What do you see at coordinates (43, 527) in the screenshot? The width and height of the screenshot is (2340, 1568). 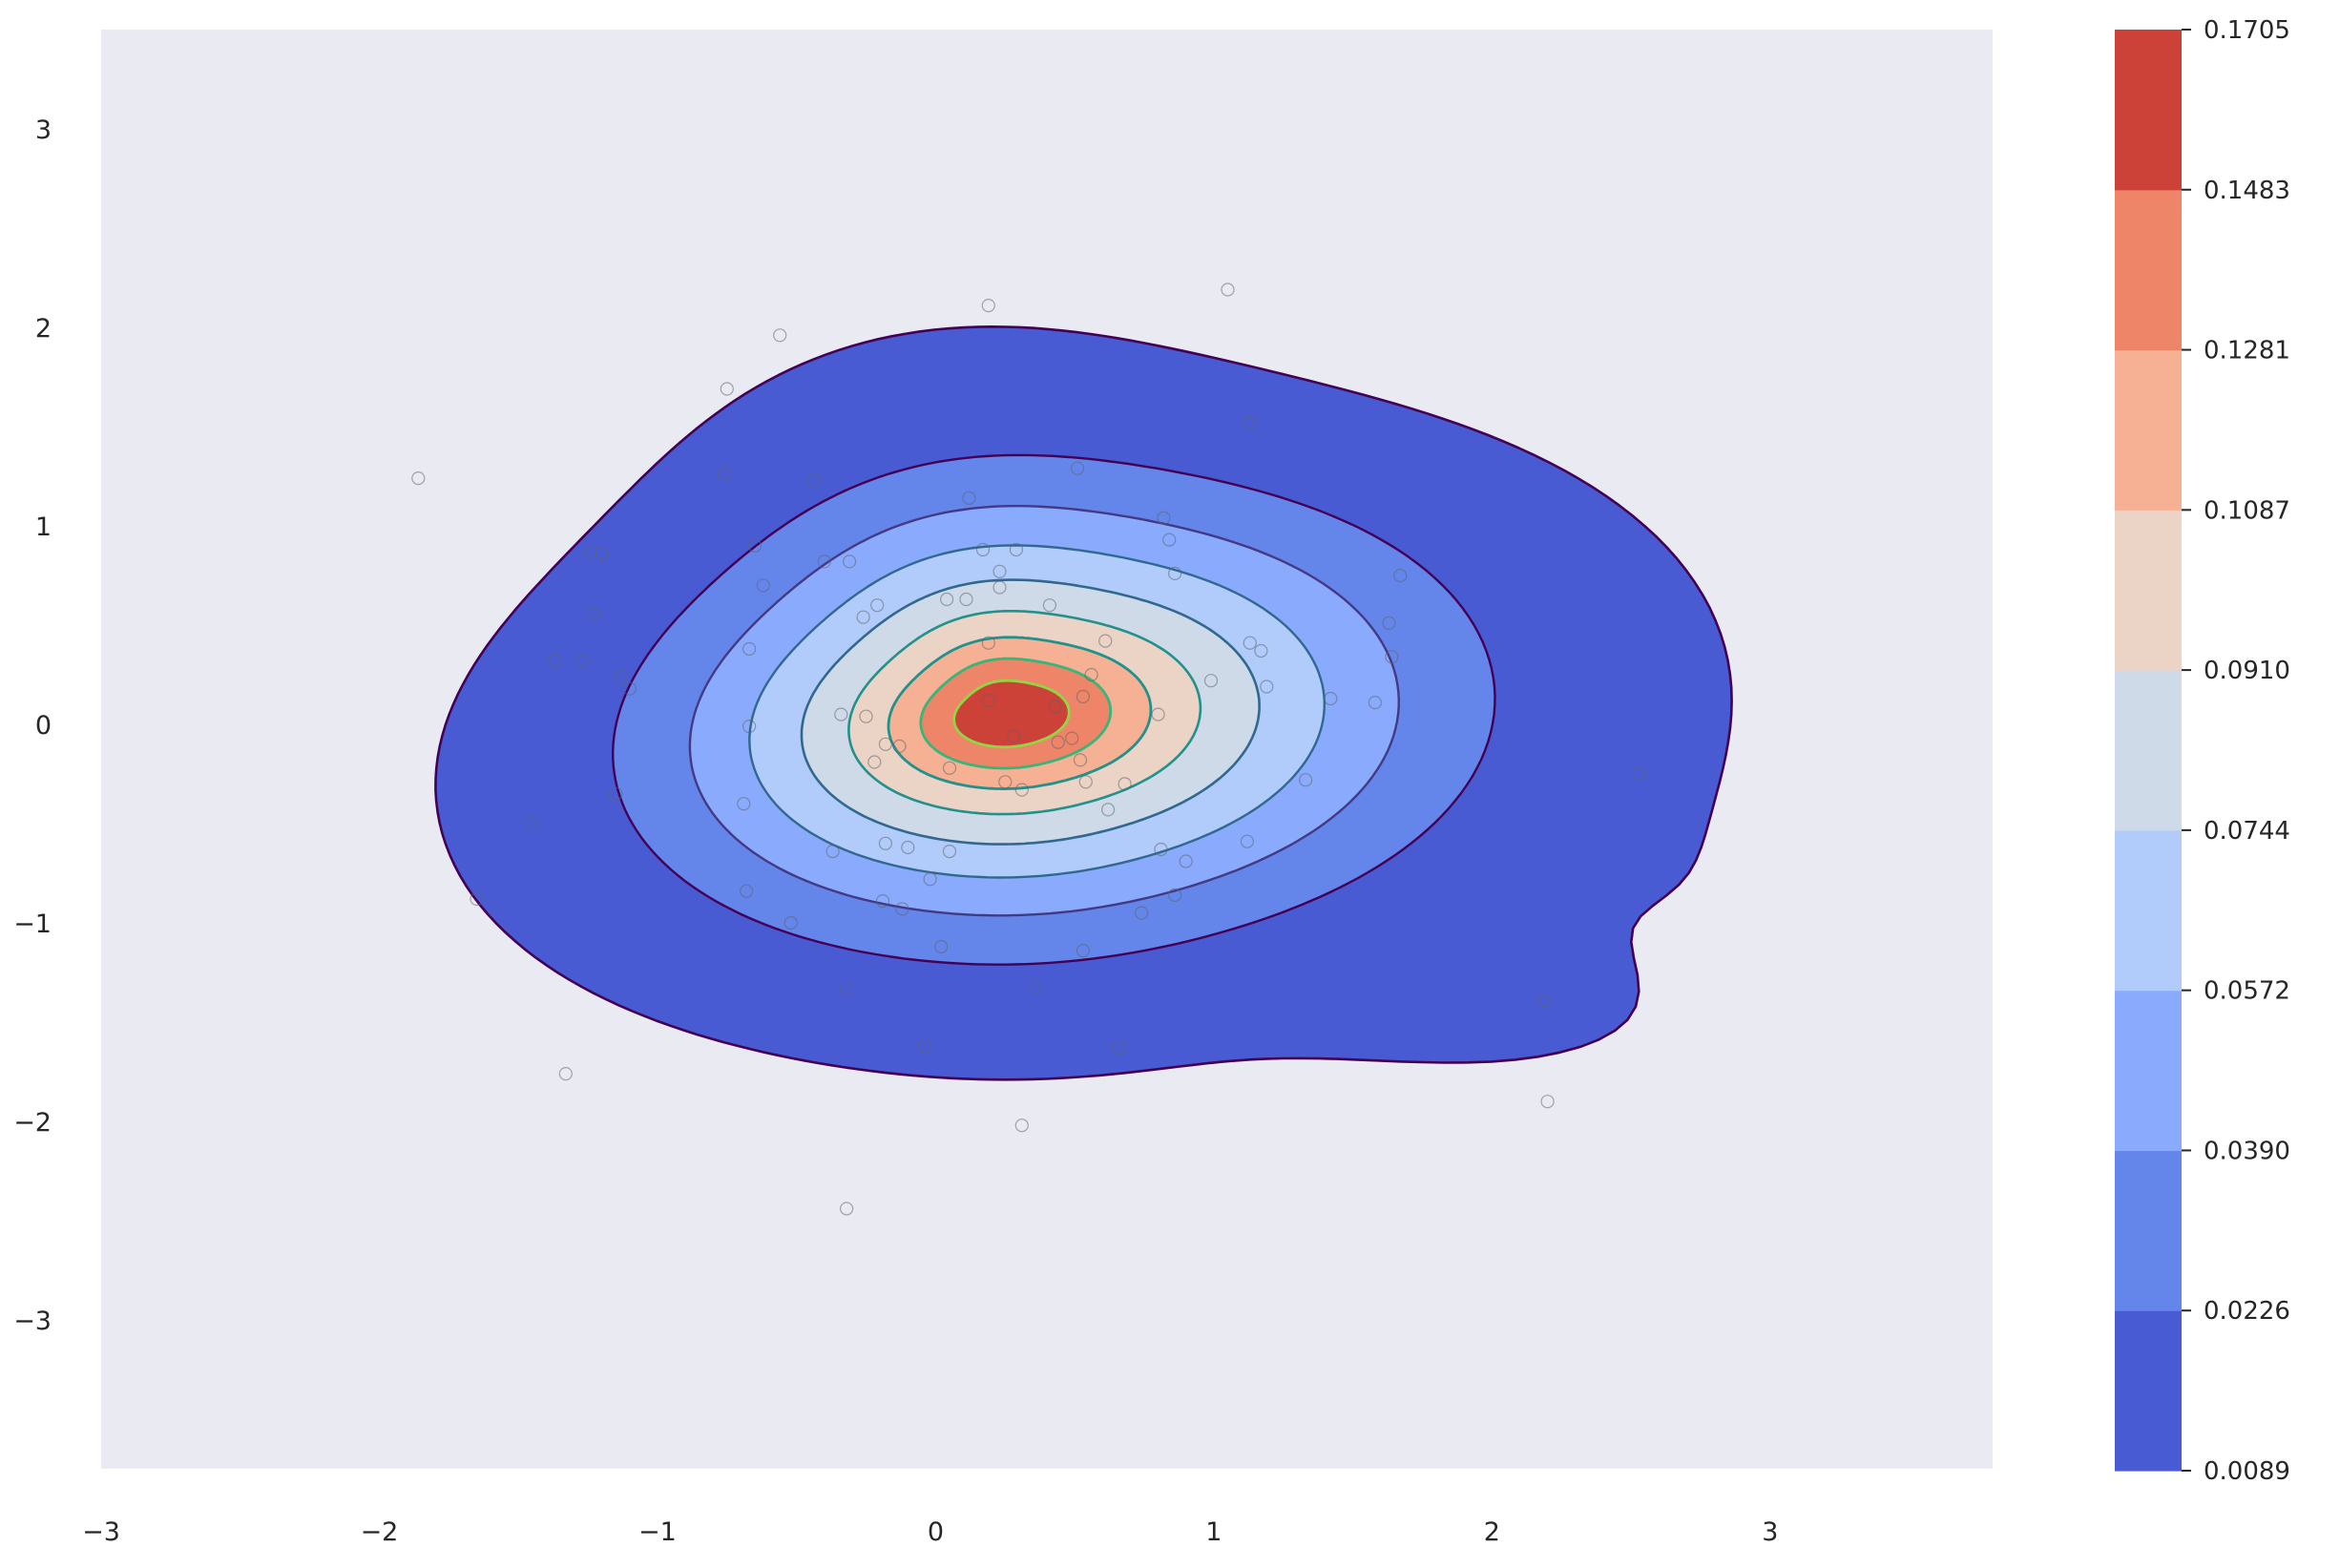 I see `y-tick-label: 1` at bounding box center [43, 527].